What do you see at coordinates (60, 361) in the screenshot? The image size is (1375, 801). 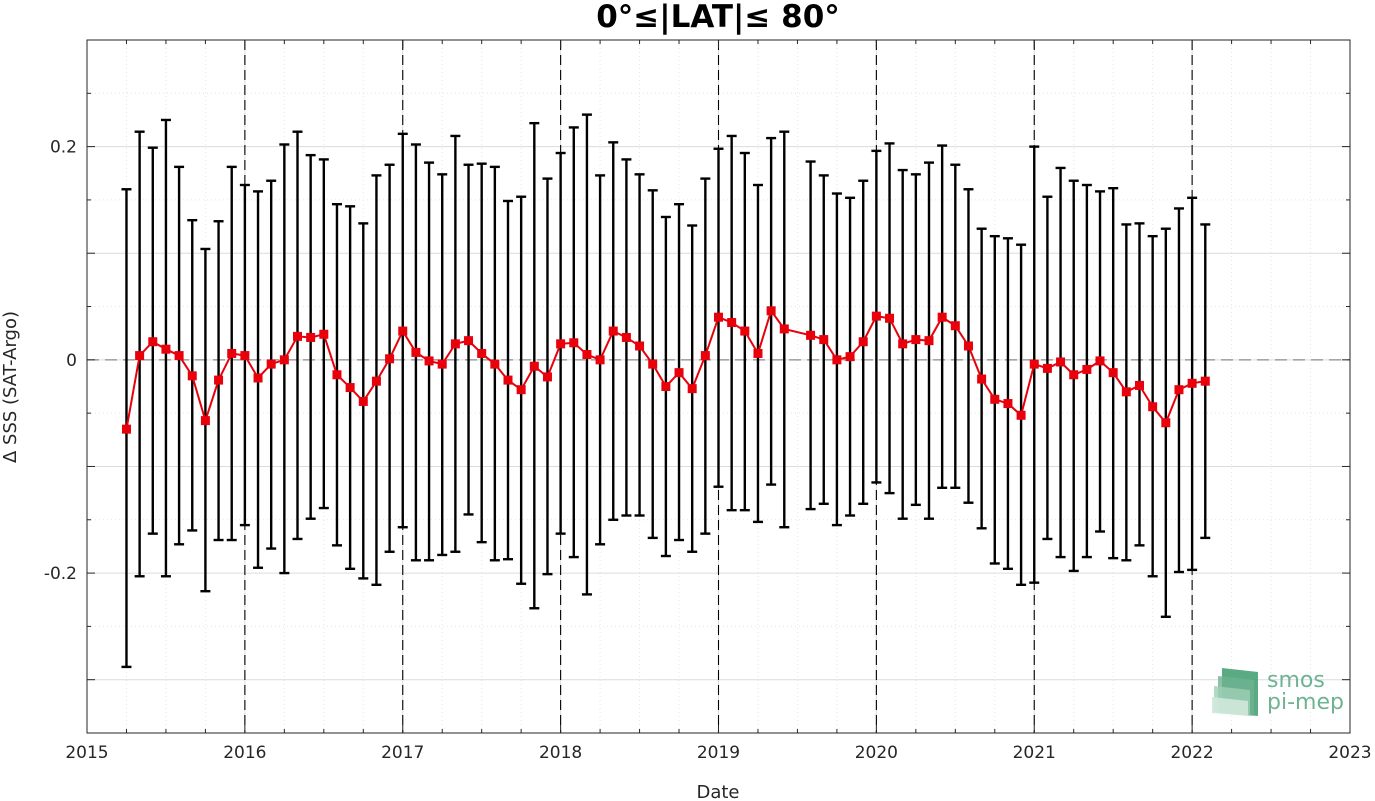 I see `y-tick-labels: -0.2 0 0.2` at bounding box center [60, 361].